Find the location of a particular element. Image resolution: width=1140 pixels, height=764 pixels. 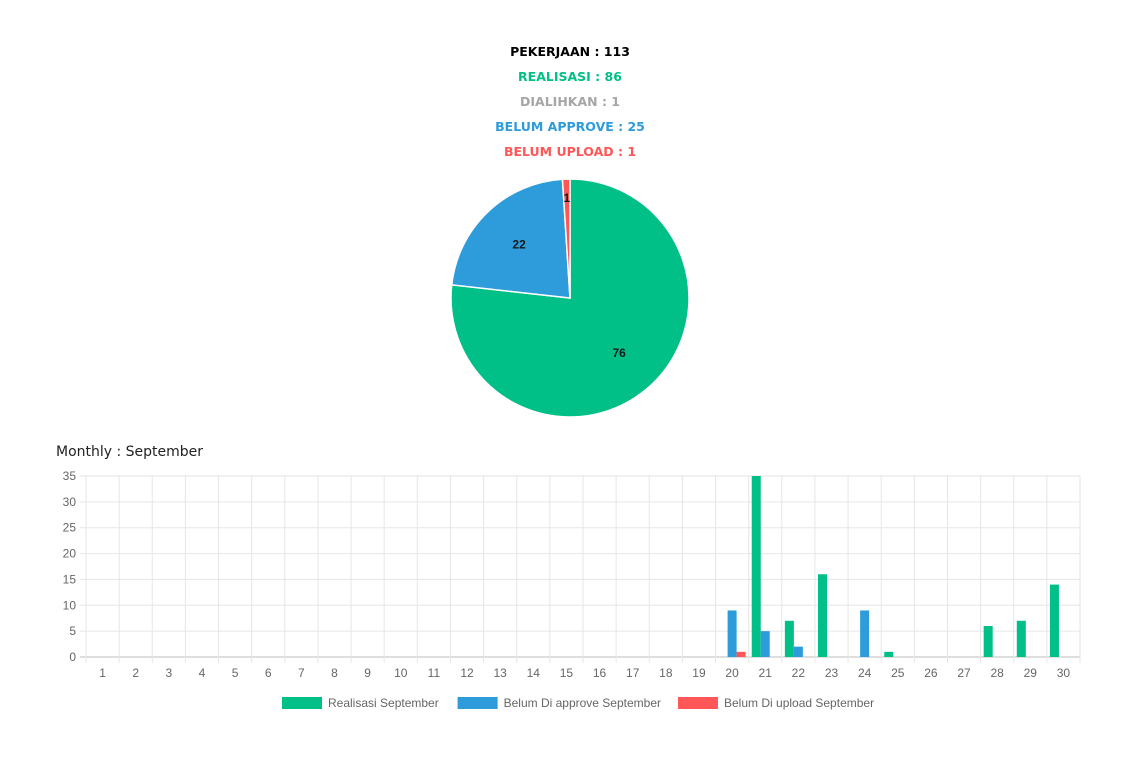

x-tick-label: 20 is located at coordinates (732, 673).